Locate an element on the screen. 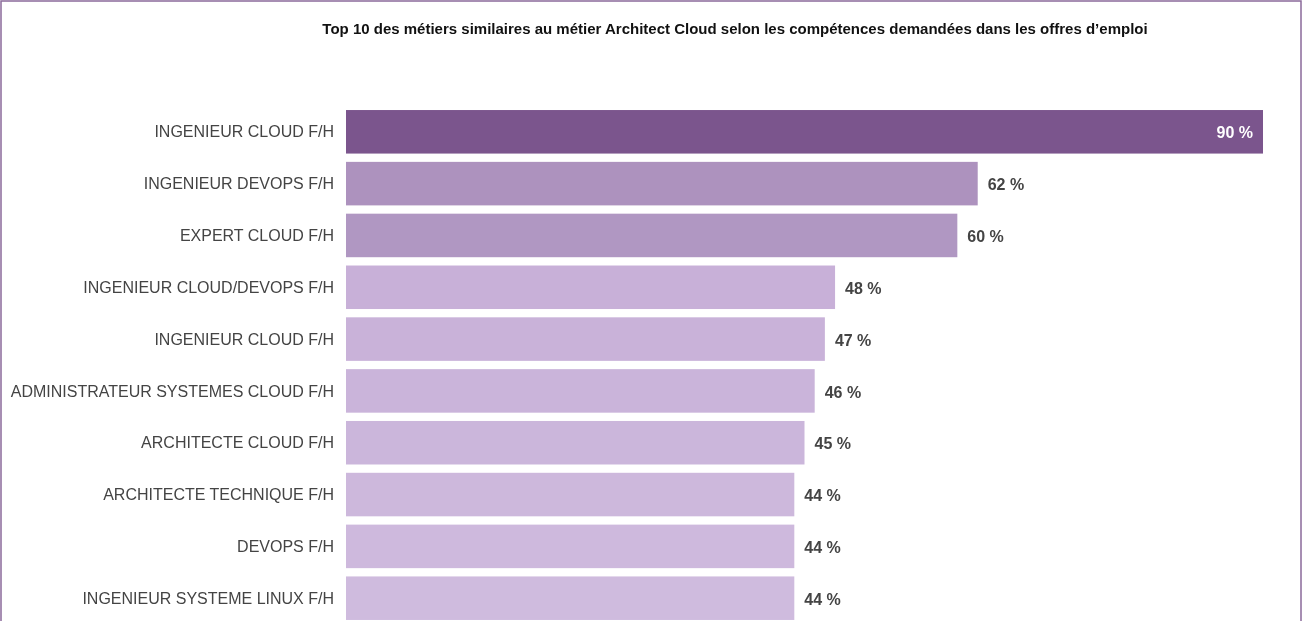 The image size is (1303, 621). data-label: 48 % is located at coordinates (863, 288).